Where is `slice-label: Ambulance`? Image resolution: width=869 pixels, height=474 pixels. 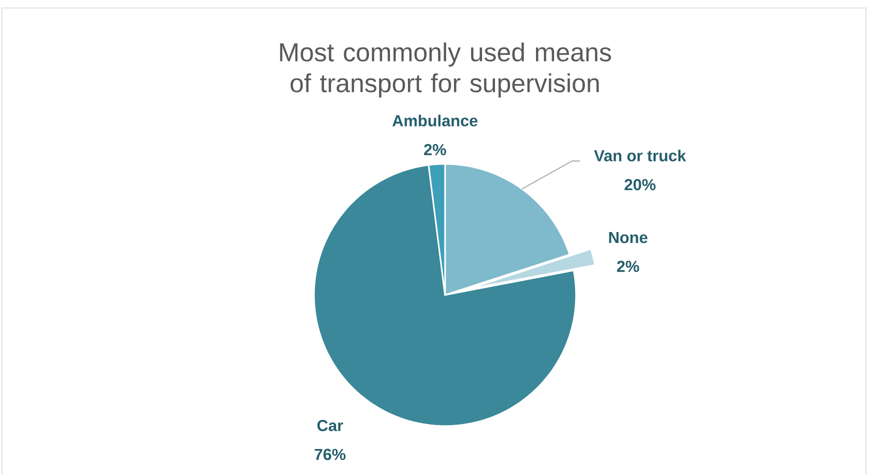 slice-label: Ambulance is located at coordinates (435, 120).